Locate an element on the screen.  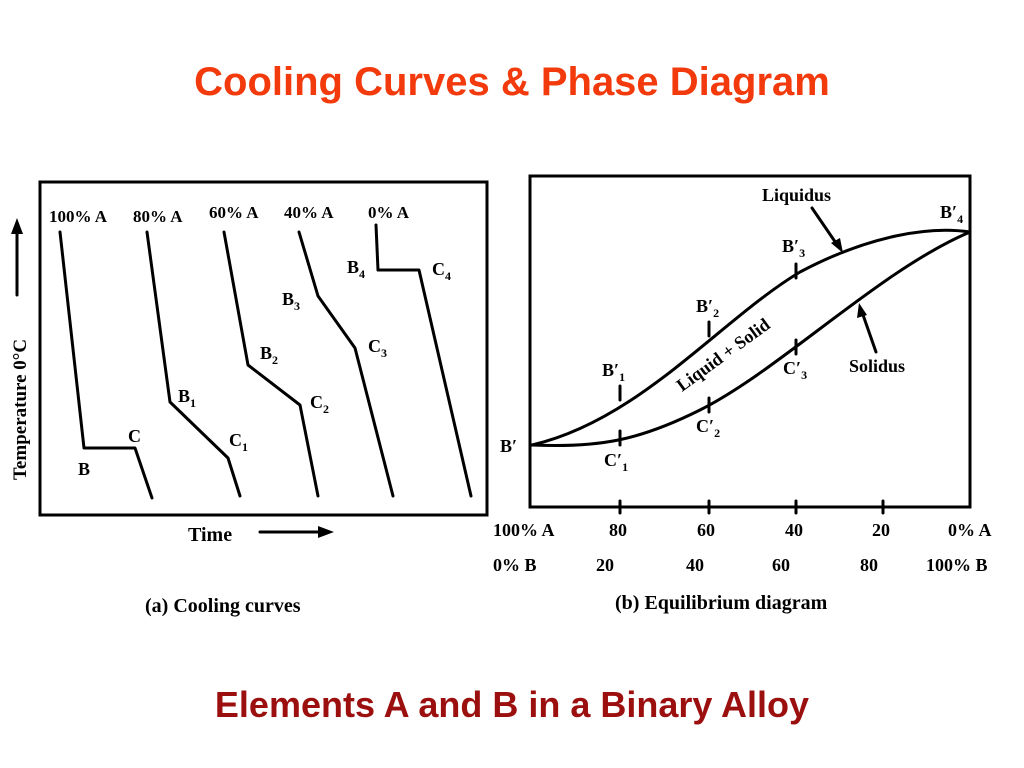
curve-header-100A: 100% A is located at coordinates (78, 216).